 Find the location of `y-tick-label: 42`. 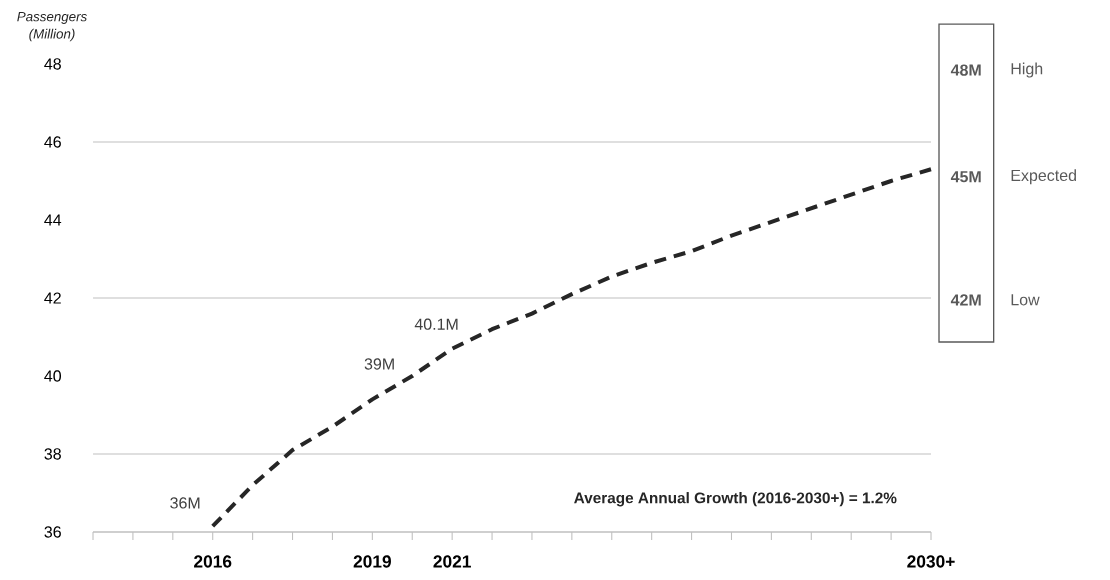

y-tick-label: 42 is located at coordinates (52, 298).